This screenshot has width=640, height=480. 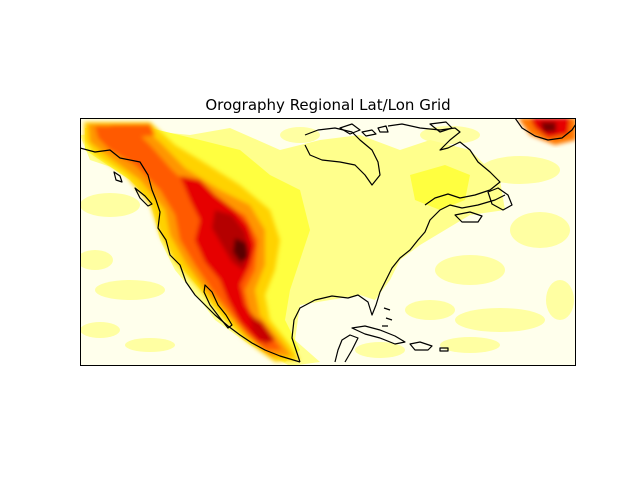 I want to click on coastline-gulf-mexico, so click(x=398, y=278).